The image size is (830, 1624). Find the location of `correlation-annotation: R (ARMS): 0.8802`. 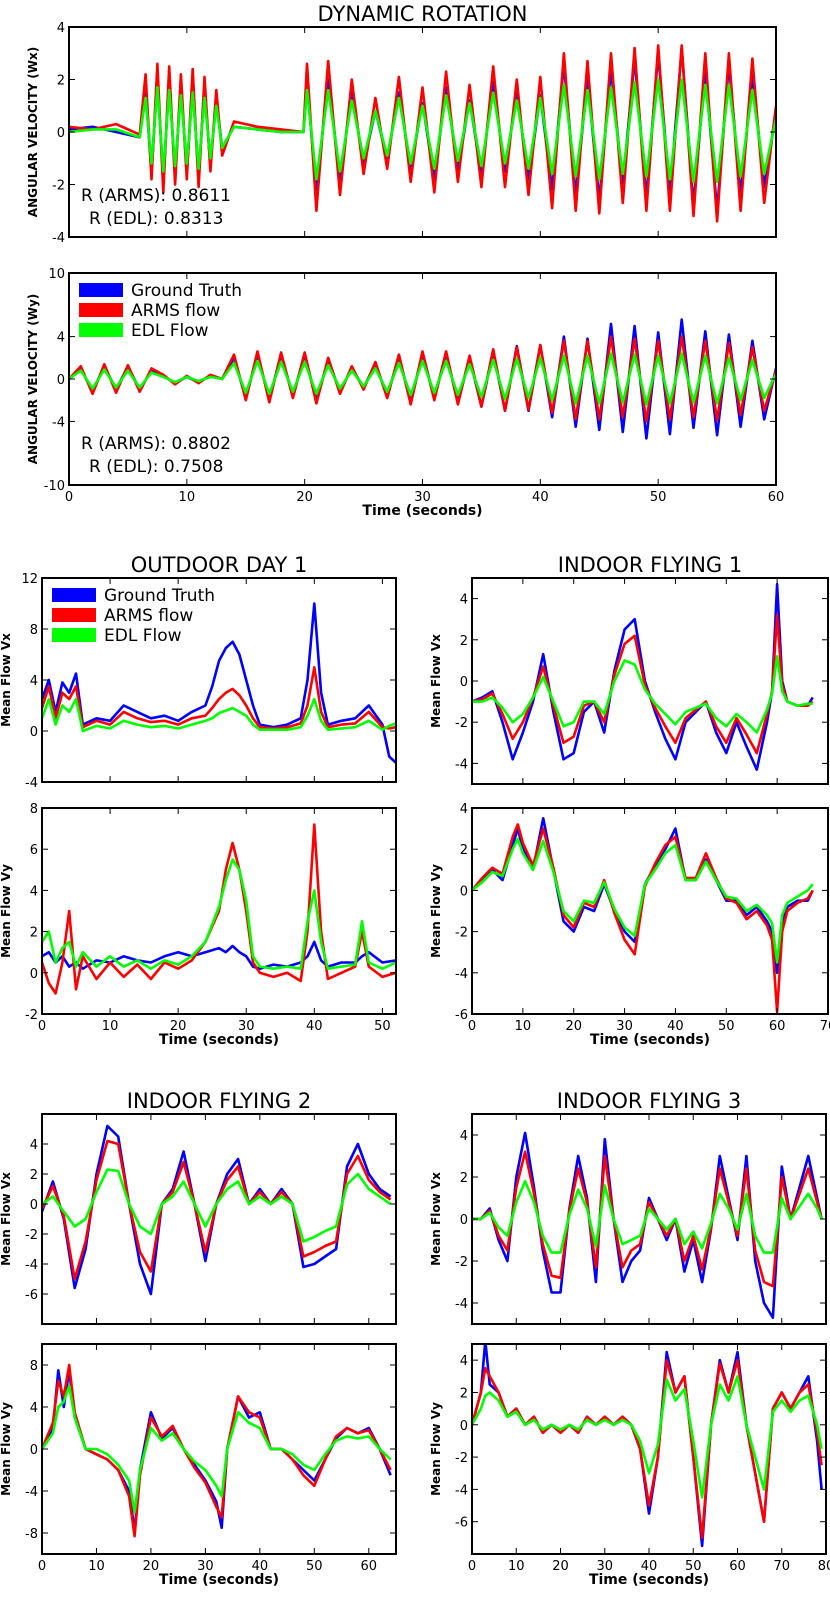

correlation-annotation: R (ARMS): 0.8802 is located at coordinates (156, 444).